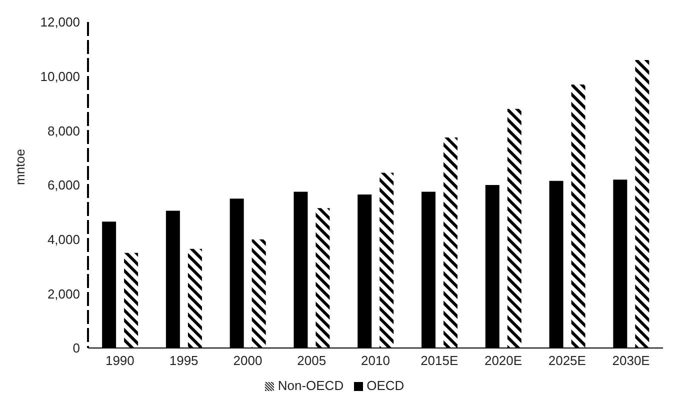  I want to click on x-tick-label: 2025E, so click(567, 360).